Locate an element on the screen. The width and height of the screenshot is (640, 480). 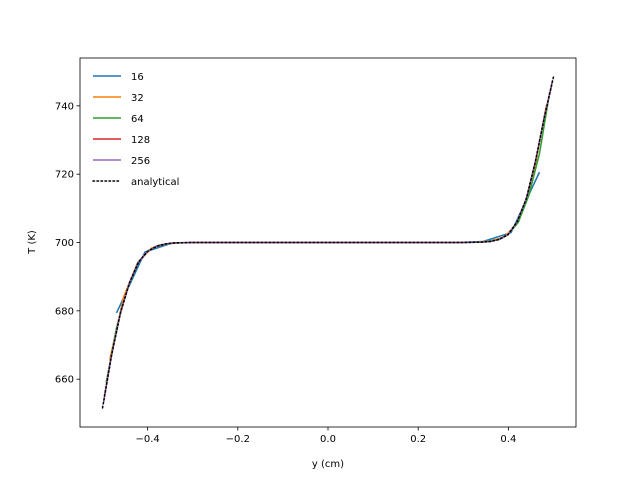
legend-label-3: 128 is located at coordinates (140, 140).